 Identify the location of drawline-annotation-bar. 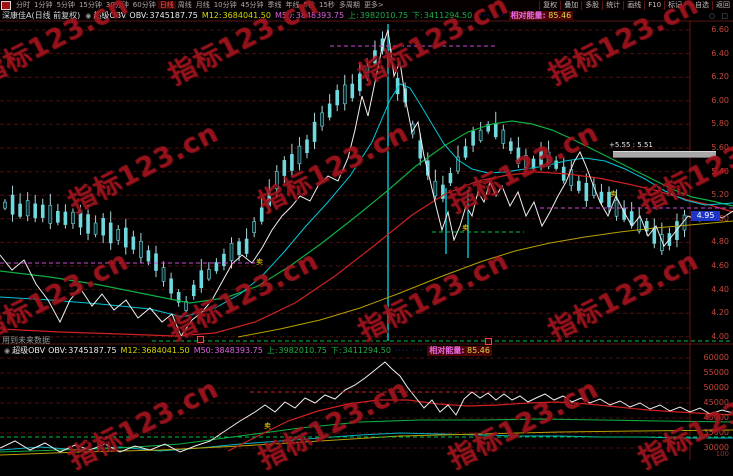
(664, 154).